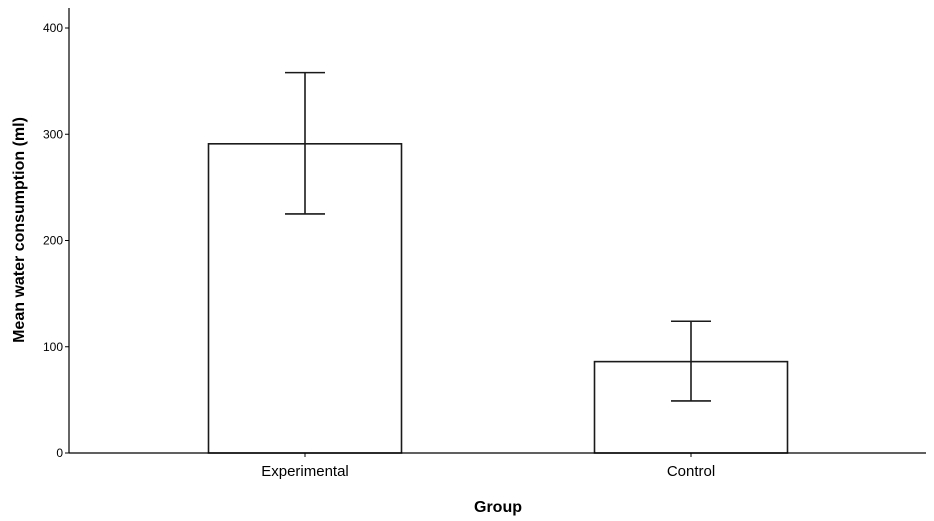 This screenshot has width=934, height=521. What do you see at coordinates (53, 28) in the screenshot?
I see `y-tick-label: 400` at bounding box center [53, 28].